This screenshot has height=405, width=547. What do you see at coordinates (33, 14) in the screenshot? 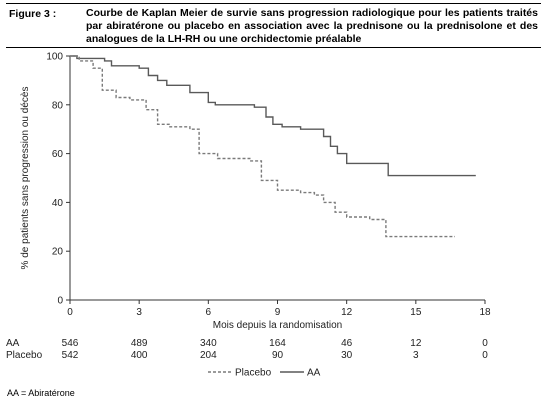
I see `figure-label: Figure 3 :` at bounding box center [33, 14].